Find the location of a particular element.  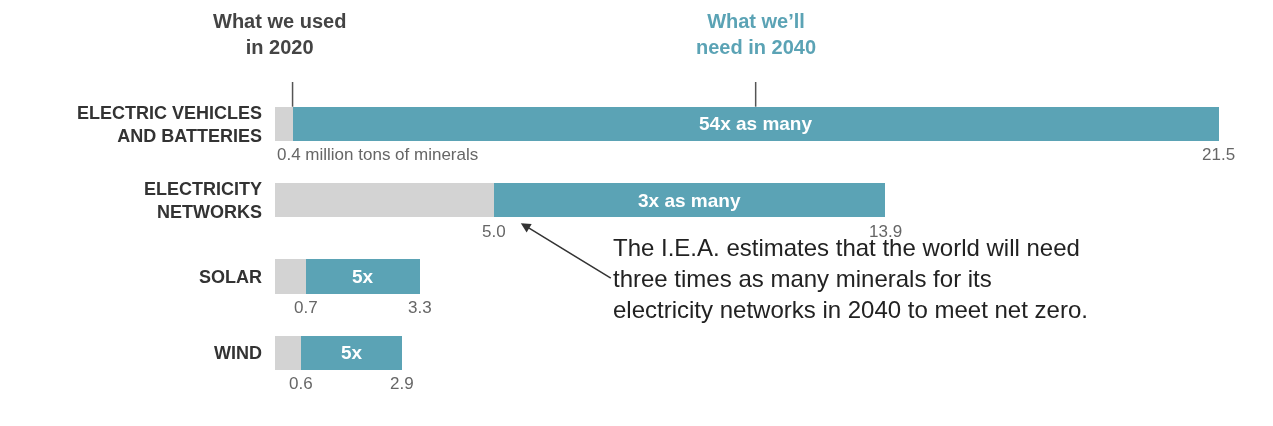

annotation: 54x as many is located at coordinates (756, 123).